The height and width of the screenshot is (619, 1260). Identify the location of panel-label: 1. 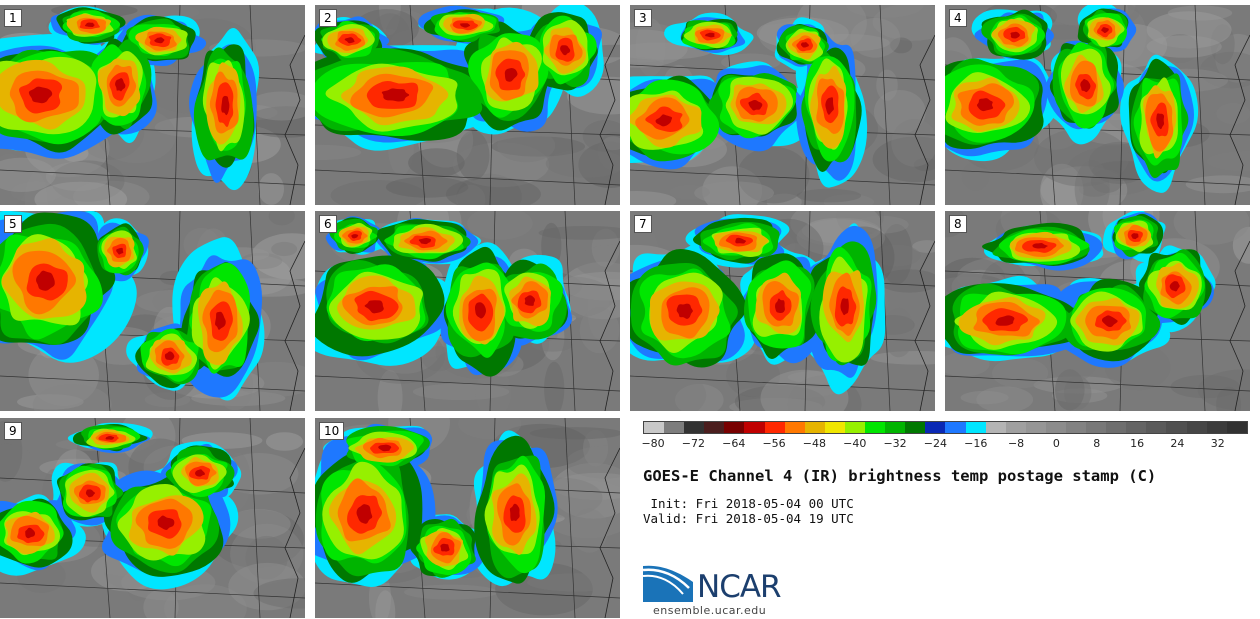
(13, 18).